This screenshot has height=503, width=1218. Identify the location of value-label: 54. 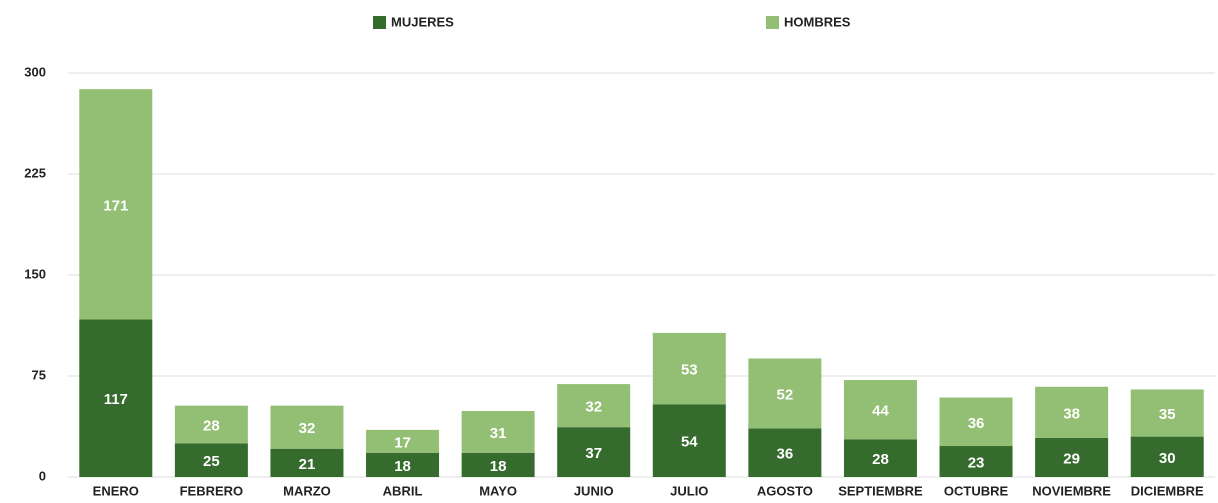
(689, 442).